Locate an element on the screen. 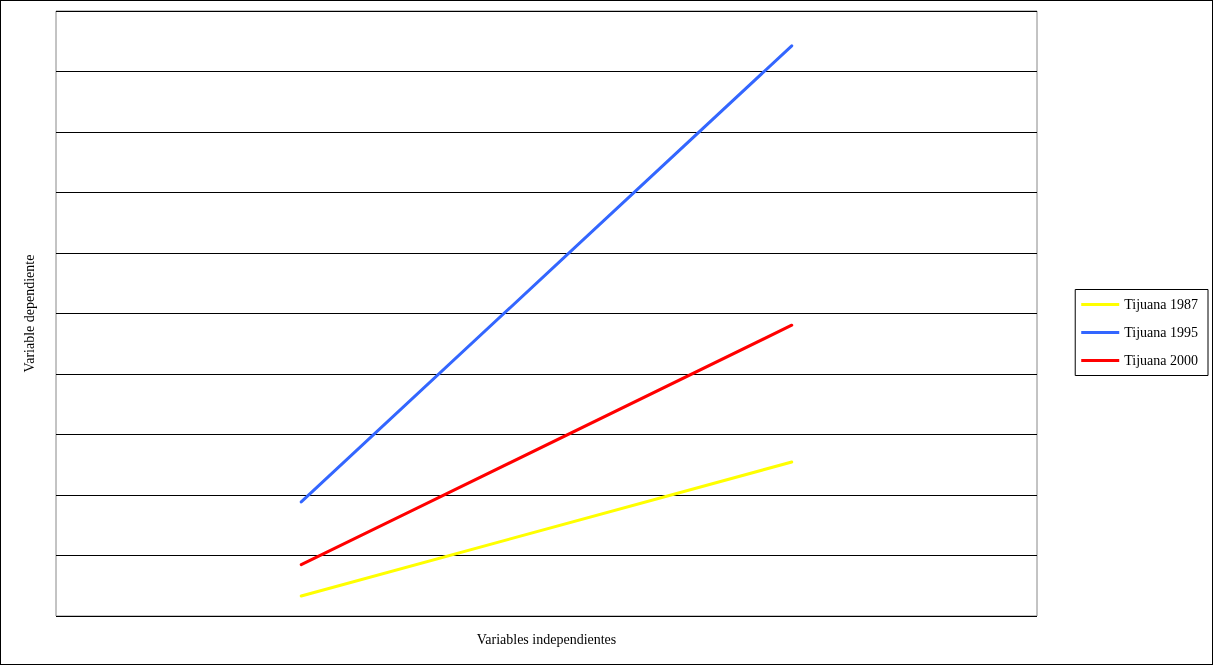 This screenshot has width=1213, height=665. legend-label: Tijuana 1987 is located at coordinates (1161, 304).